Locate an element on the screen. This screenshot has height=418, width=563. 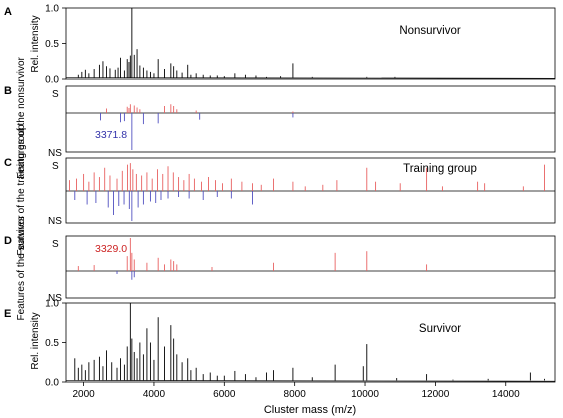
panel-c-ns-label: NS is located at coordinates (55, 221).